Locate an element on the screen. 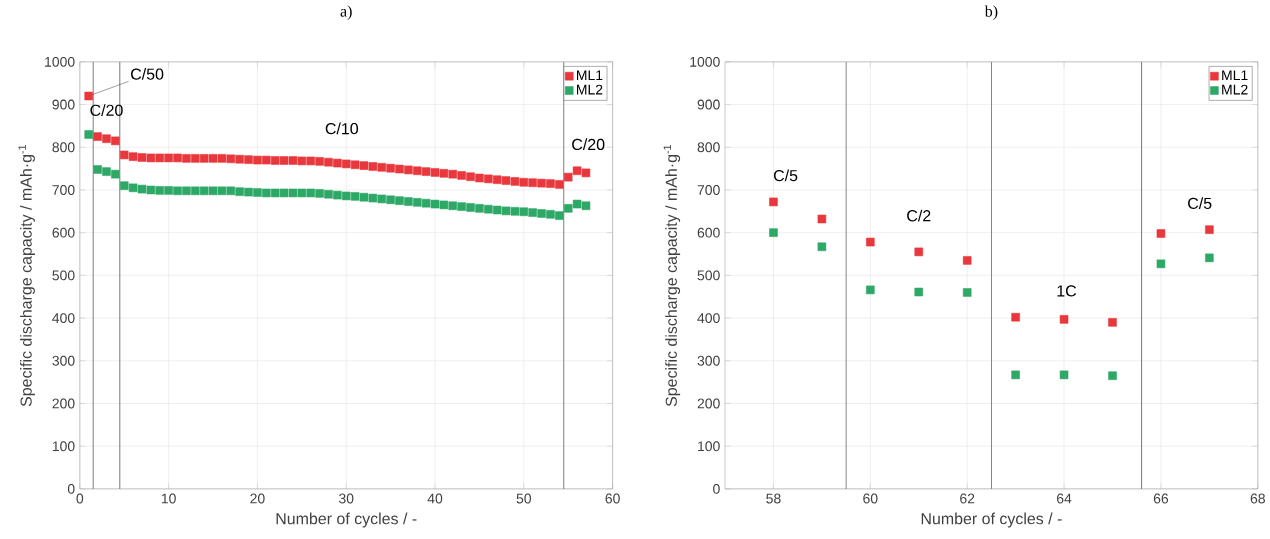 Image resolution: width=1270 pixels, height=539 pixels. y-tick-label: 700 is located at coordinates (63, 190).